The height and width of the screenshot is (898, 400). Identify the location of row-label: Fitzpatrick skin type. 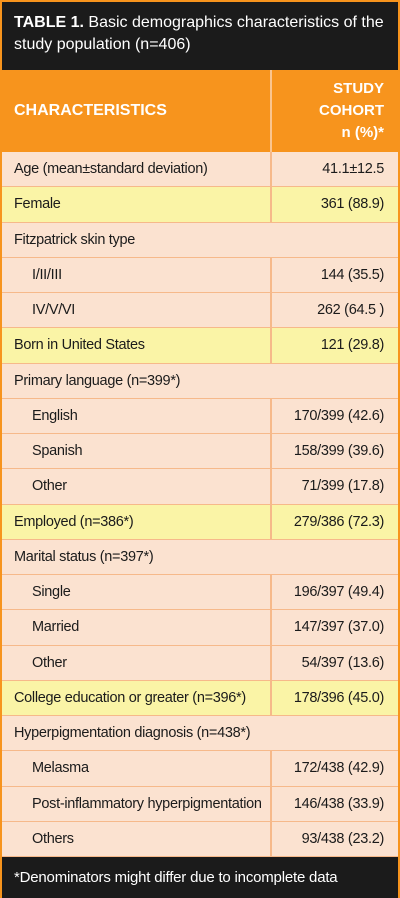
(75, 239).